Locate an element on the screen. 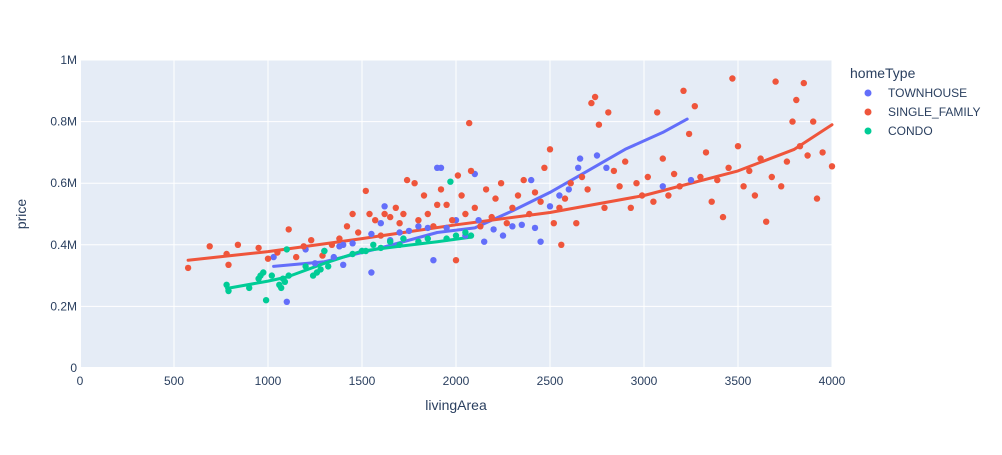  legend-item-condo: CONDO is located at coordinates (899, 131).